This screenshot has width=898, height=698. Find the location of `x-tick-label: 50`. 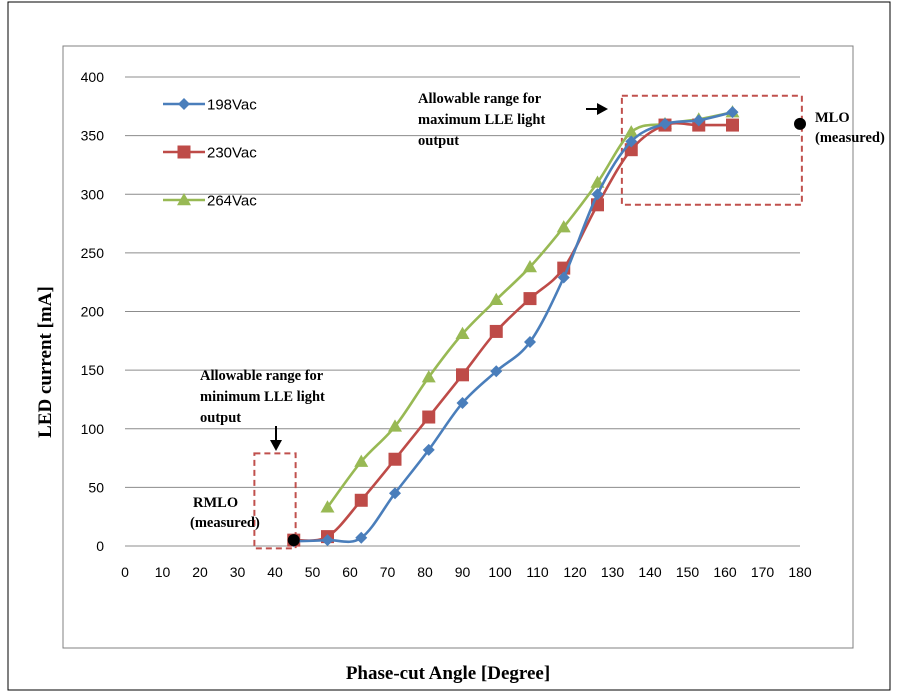

x-tick-label: 50 is located at coordinates (313, 572).